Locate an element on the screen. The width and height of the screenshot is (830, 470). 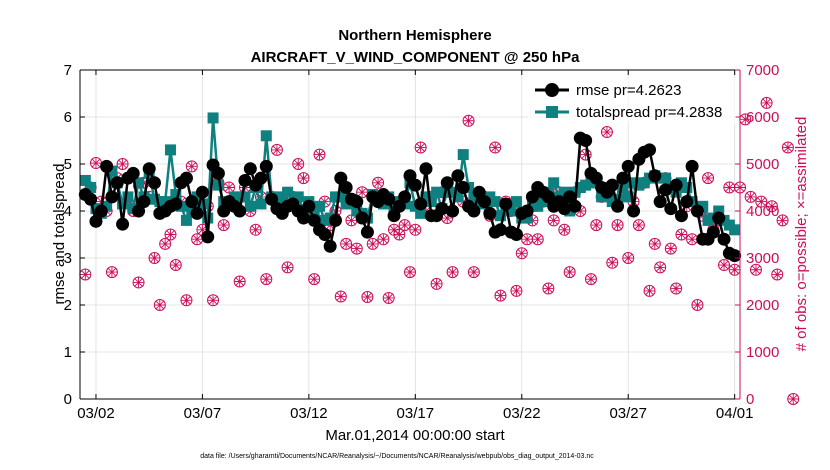
y-tick-label: 4 is located at coordinates (68, 211).